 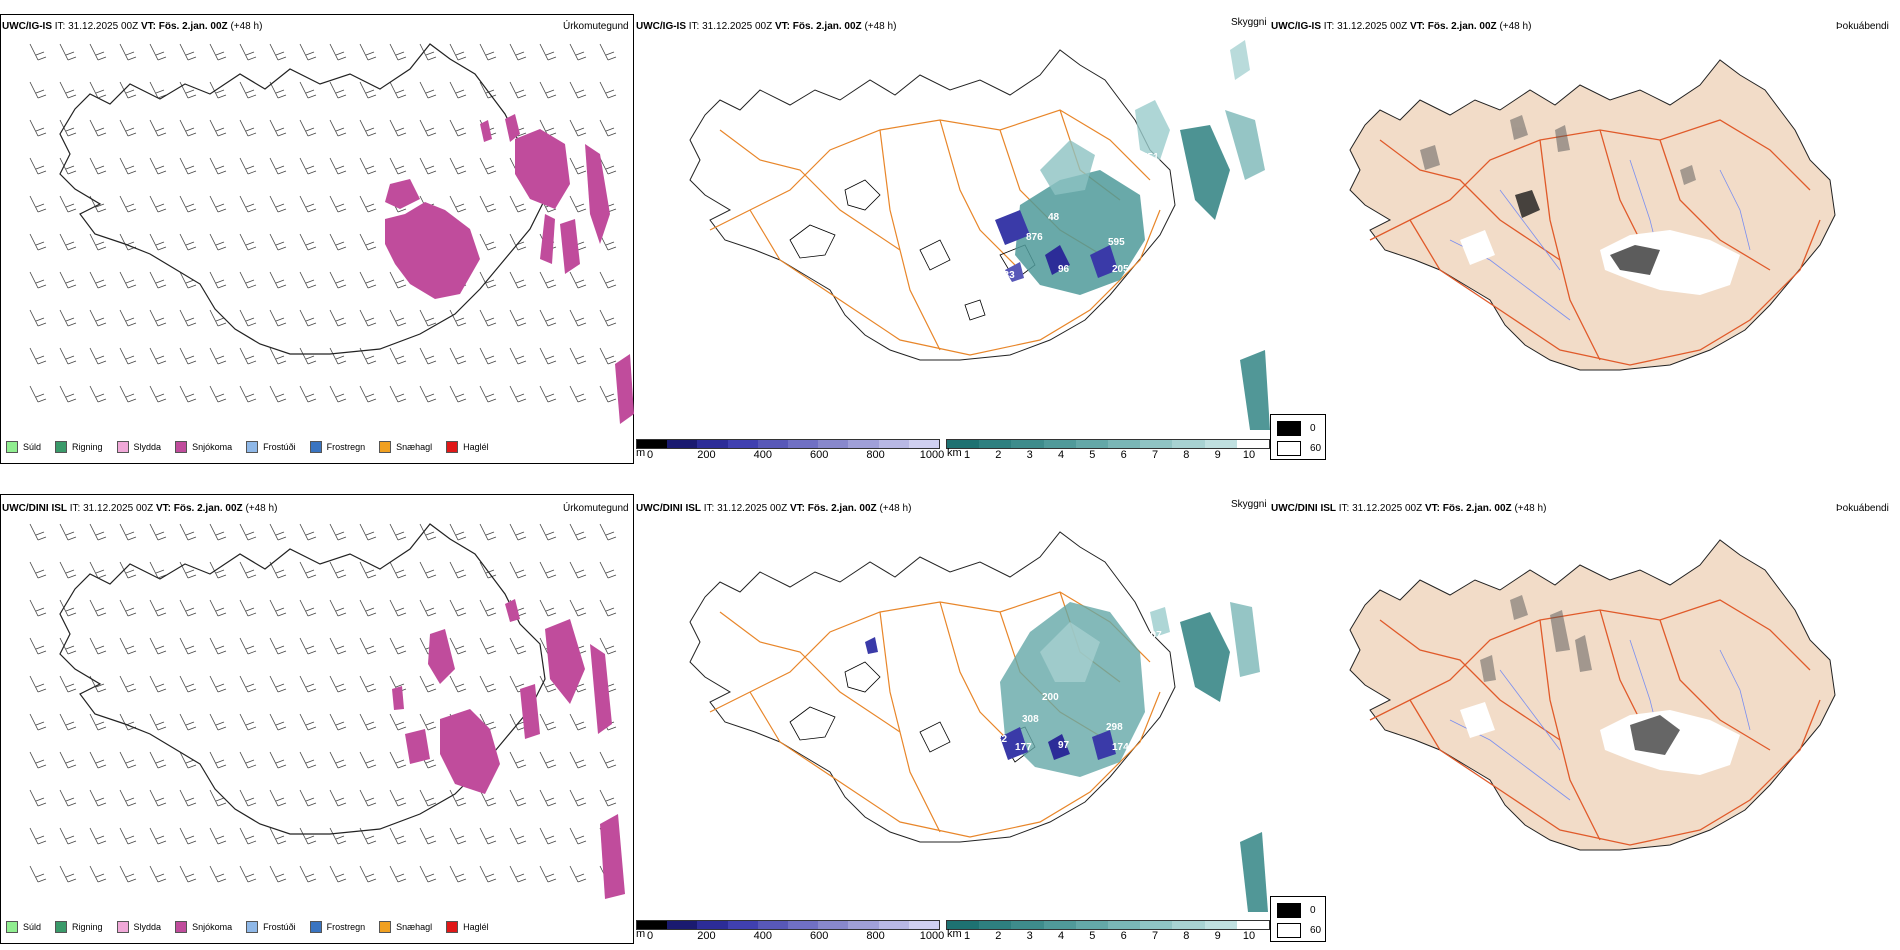 What do you see at coordinates (87, 927) in the screenshot?
I see `legend-label: Rigning` at bounding box center [87, 927].